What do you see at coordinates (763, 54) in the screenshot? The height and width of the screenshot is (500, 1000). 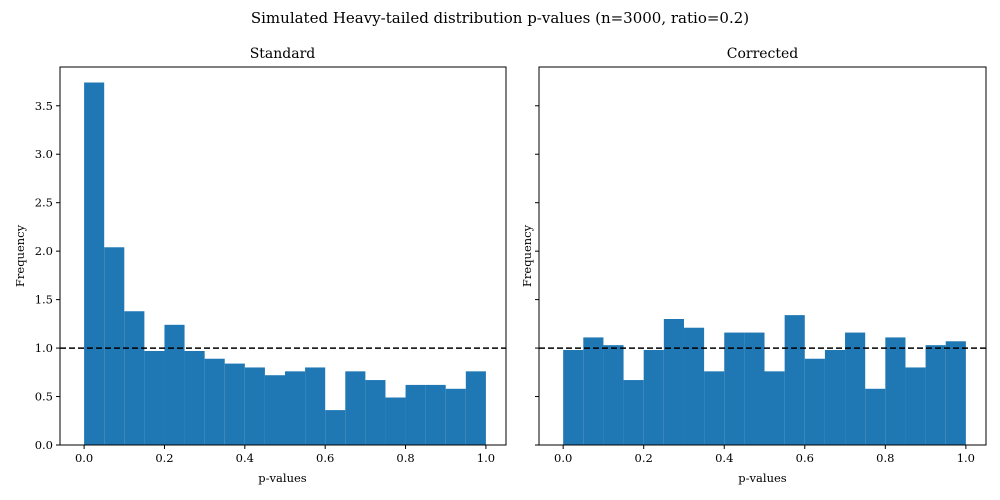 I see `panel-title: Corrected` at bounding box center [763, 54].